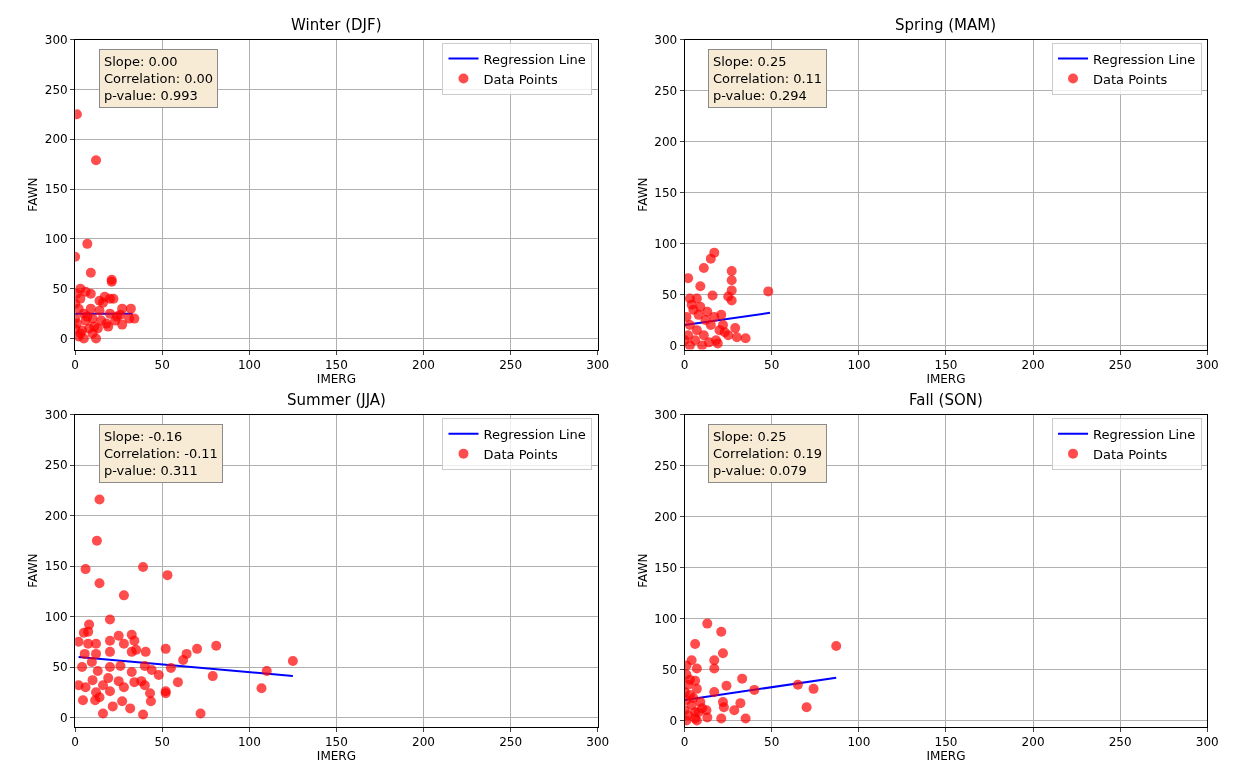 This screenshot has height=773, width=1239. What do you see at coordinates (336, 25) in the screenshot?
I see `chart-title: Winter (DJF)` at bounding box center [336, 25].